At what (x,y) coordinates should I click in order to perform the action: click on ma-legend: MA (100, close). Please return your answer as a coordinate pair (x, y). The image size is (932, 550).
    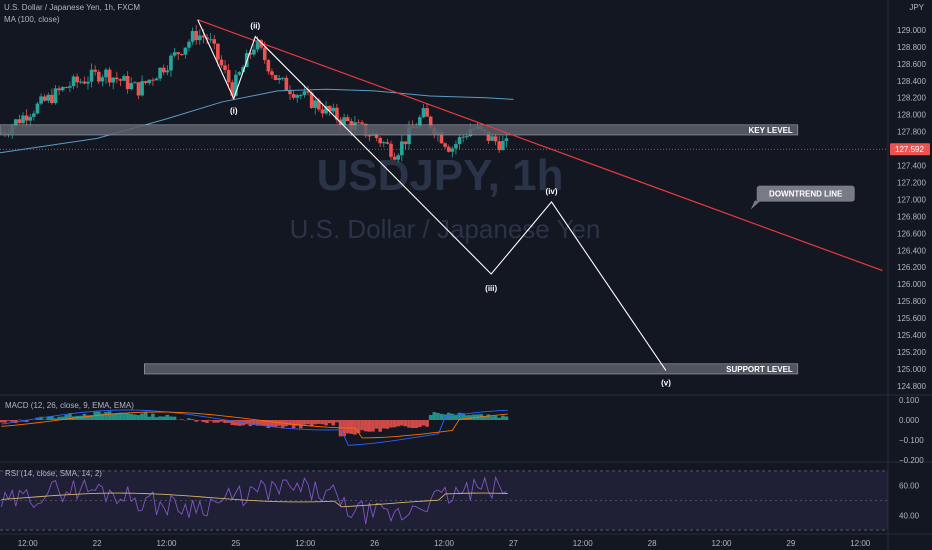
    Looking at the image, I should click on (32, 19).